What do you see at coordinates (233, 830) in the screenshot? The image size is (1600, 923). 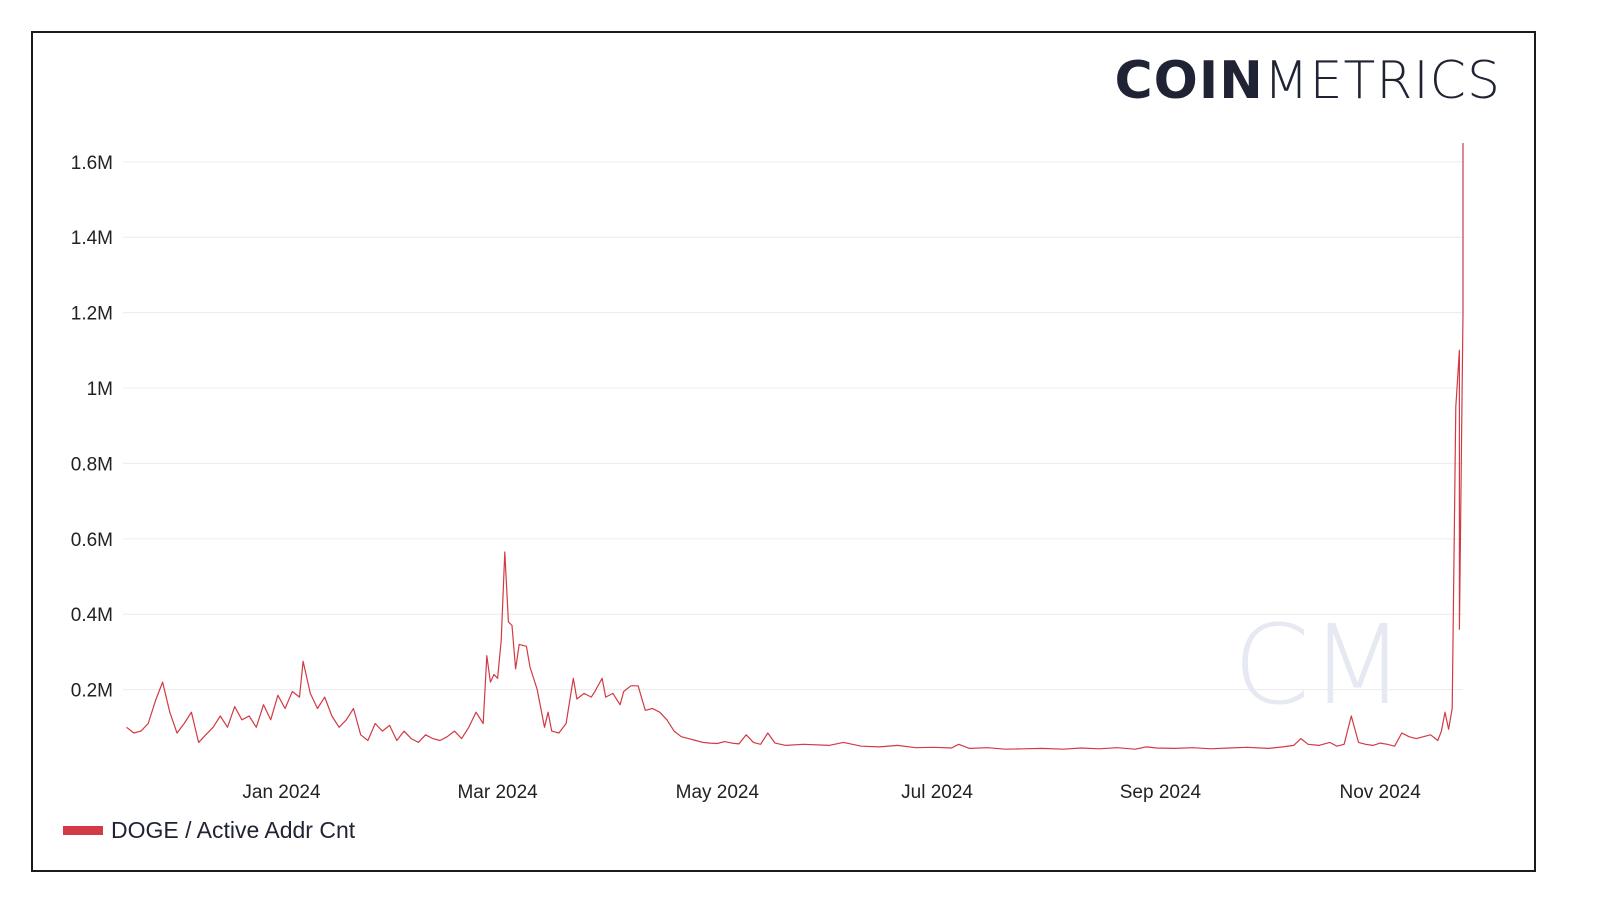 I see `legend-label: DOGE / Active Addr Cnt` at bounding box center [233, 830].